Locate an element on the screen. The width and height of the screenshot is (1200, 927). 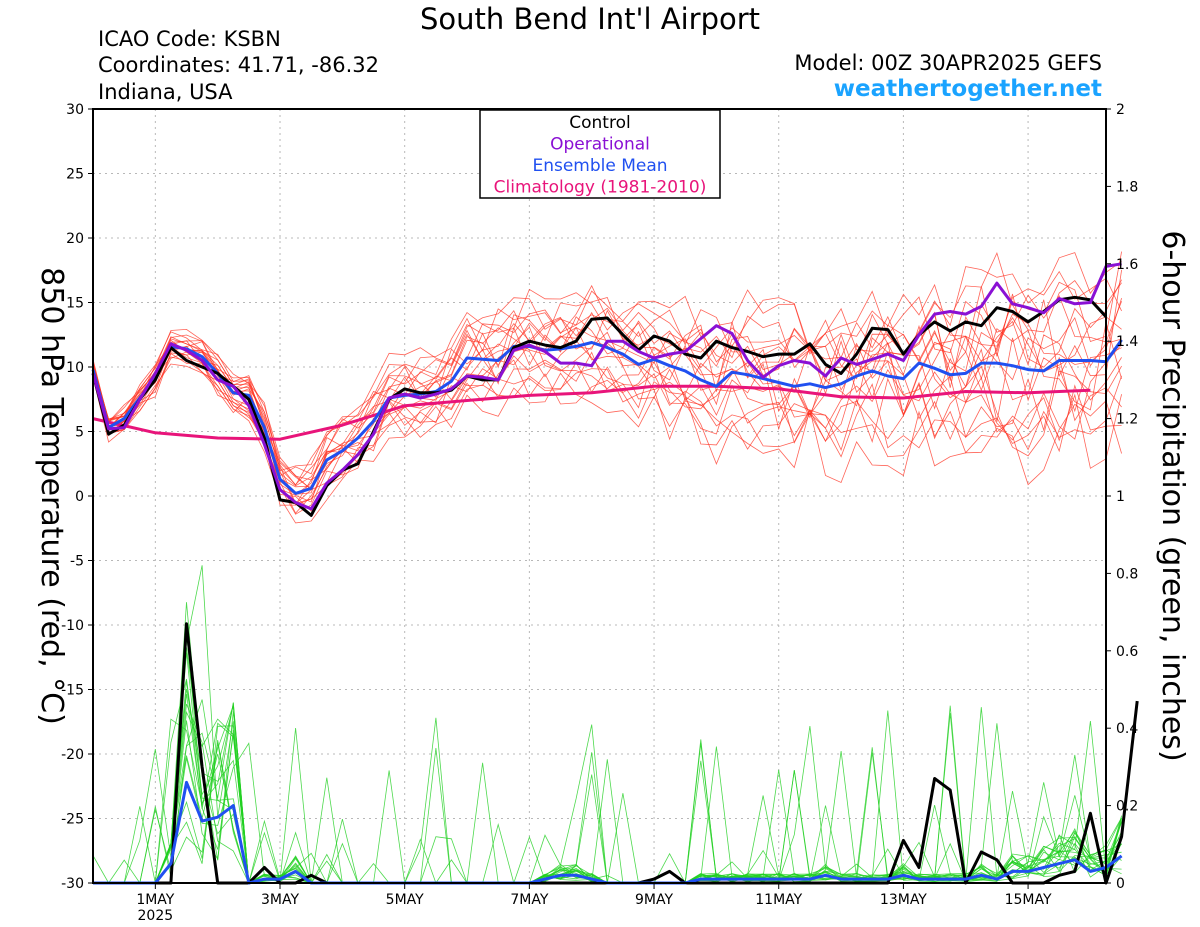
right-tick-label: 0.6 is located at coordinates (1127, 652).